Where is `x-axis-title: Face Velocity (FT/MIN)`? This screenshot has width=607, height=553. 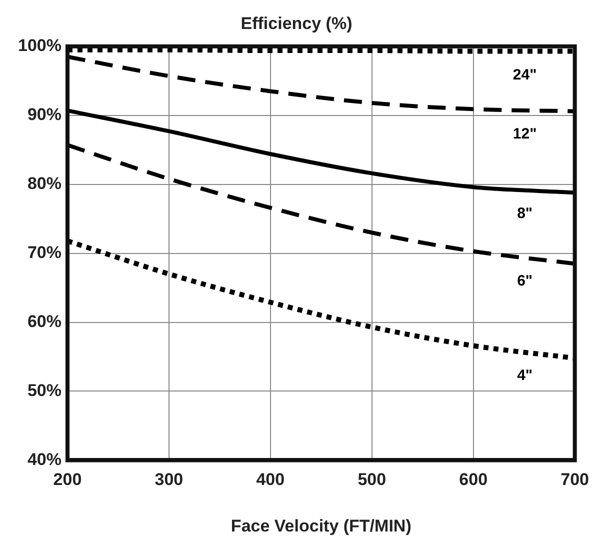 x-axis-title: Face Velocity (FT/MIN) is located at coordinates (321, 526).